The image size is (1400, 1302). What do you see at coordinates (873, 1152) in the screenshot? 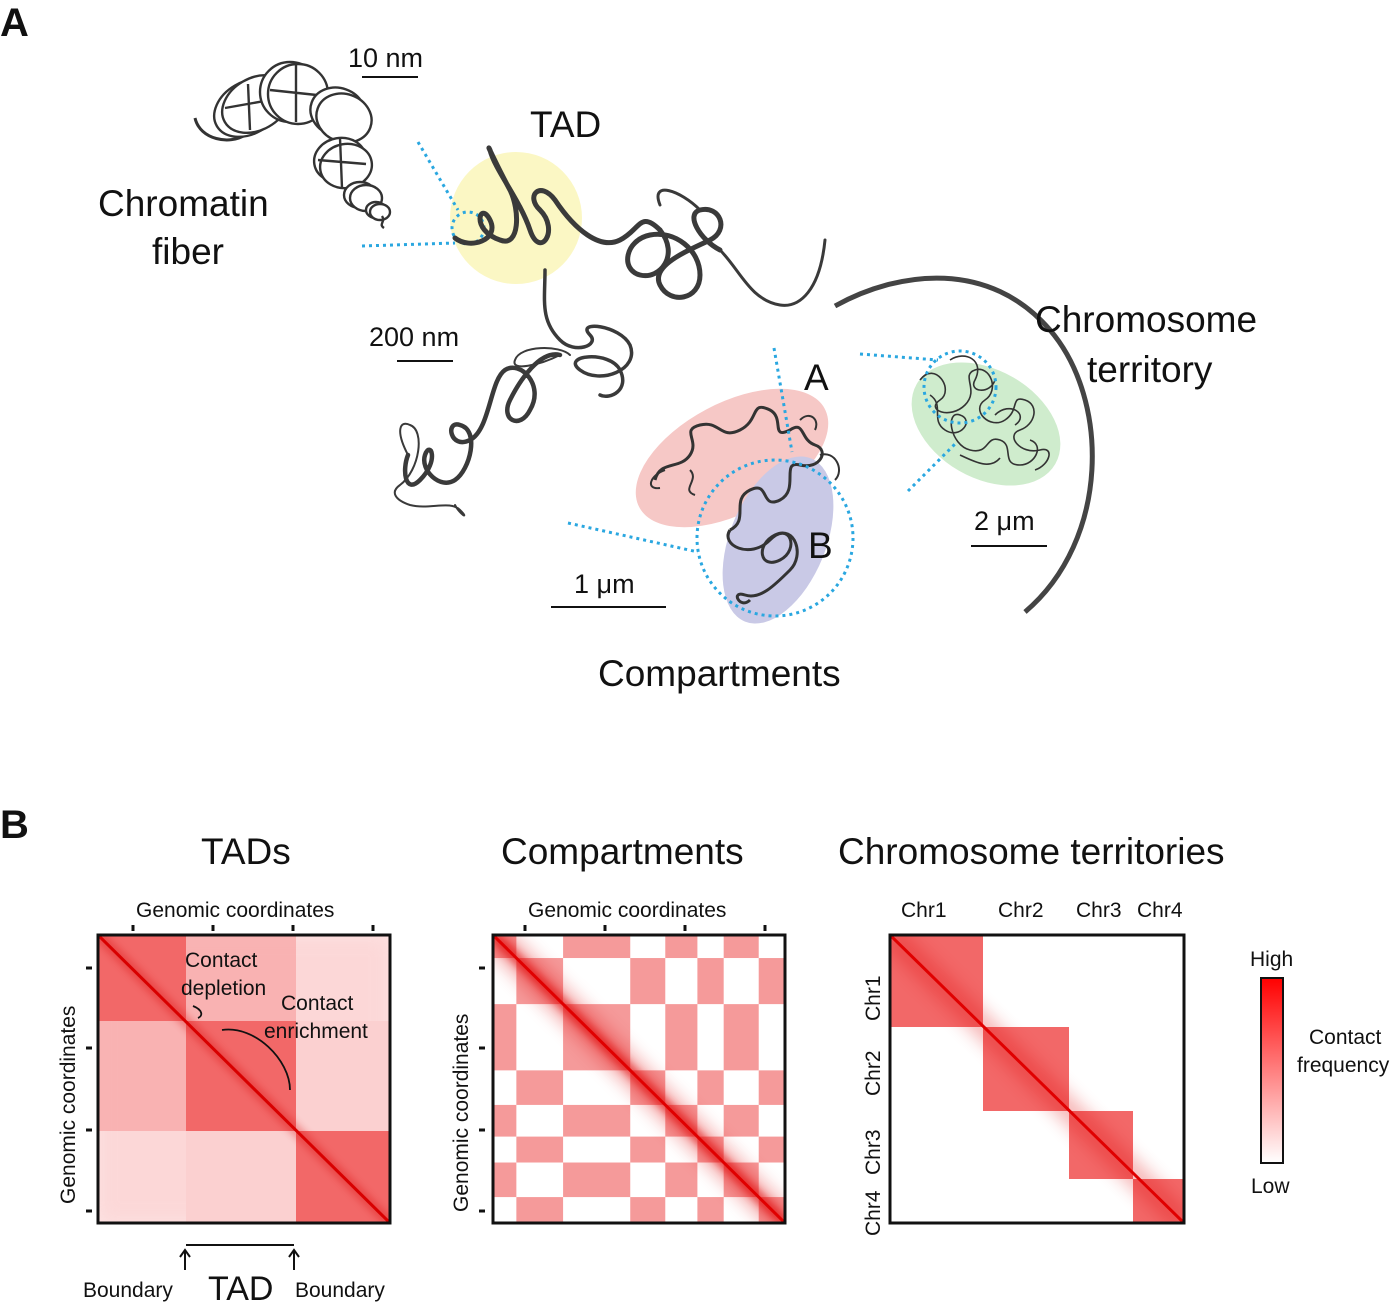
I see `chr3-row-label: Chr3` at bounding box center [873, 1152].